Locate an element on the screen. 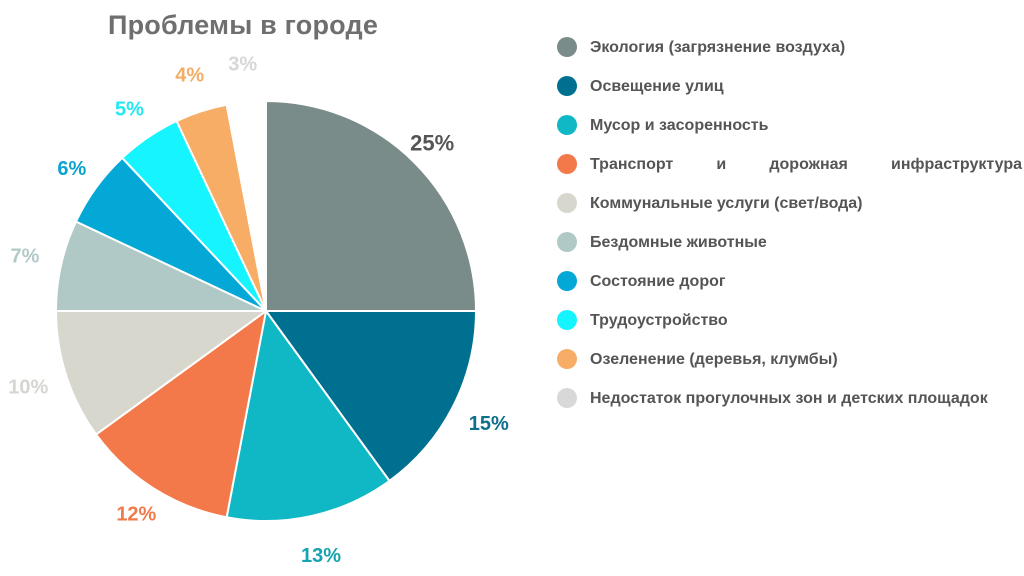  slice-label-4: 12% is located at coordinates (136, 515).